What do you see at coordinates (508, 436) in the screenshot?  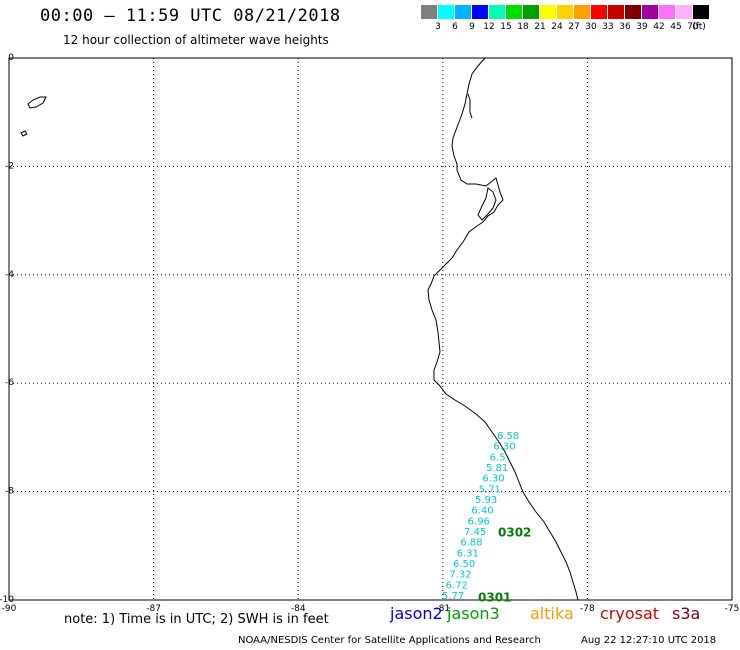 I see `wave-height-label: 6.58` at bounding box center [508, 436].